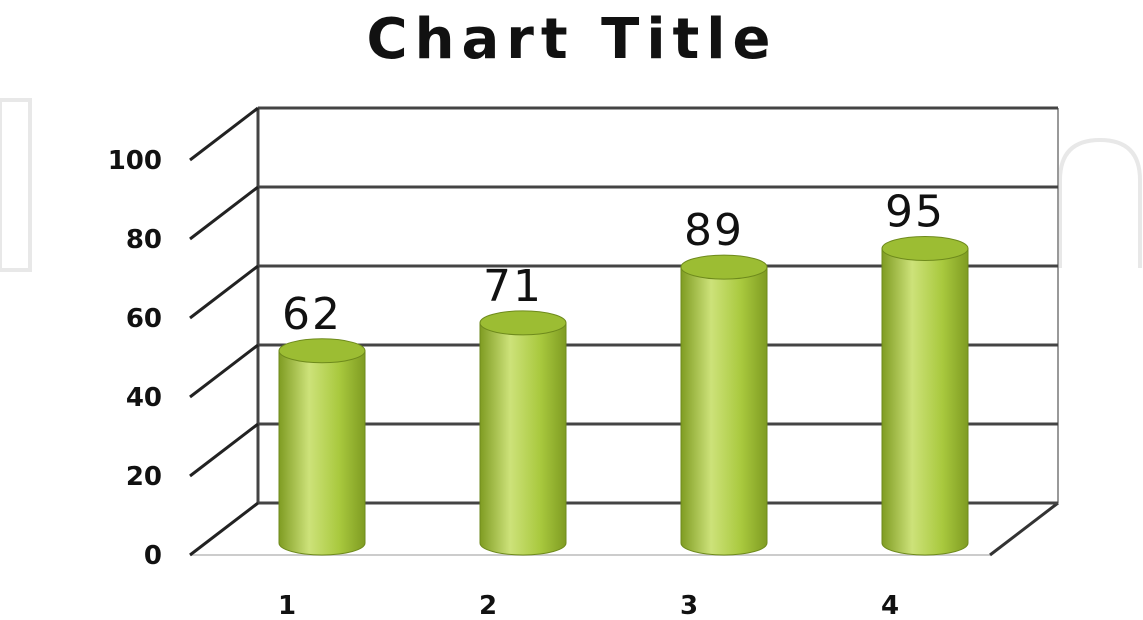 The image size is (1143, 620). What do you see at coordinates (572, 39) in the screenshot?
I see `chart-title: Chart Title` at bounding box center [572, 39].